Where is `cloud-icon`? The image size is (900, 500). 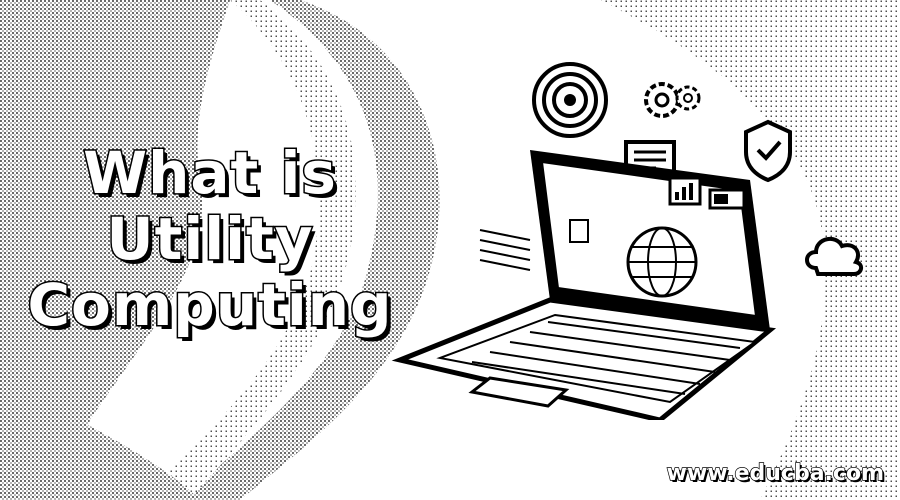
cloud-icon is located at coordinates (834, 256).